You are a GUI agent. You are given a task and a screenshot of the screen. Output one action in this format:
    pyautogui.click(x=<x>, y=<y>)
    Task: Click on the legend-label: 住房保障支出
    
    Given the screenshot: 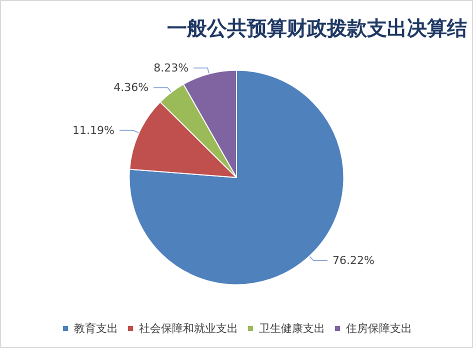 What is the action you would take?
    pyautogui.click(x=379, y=328)
    